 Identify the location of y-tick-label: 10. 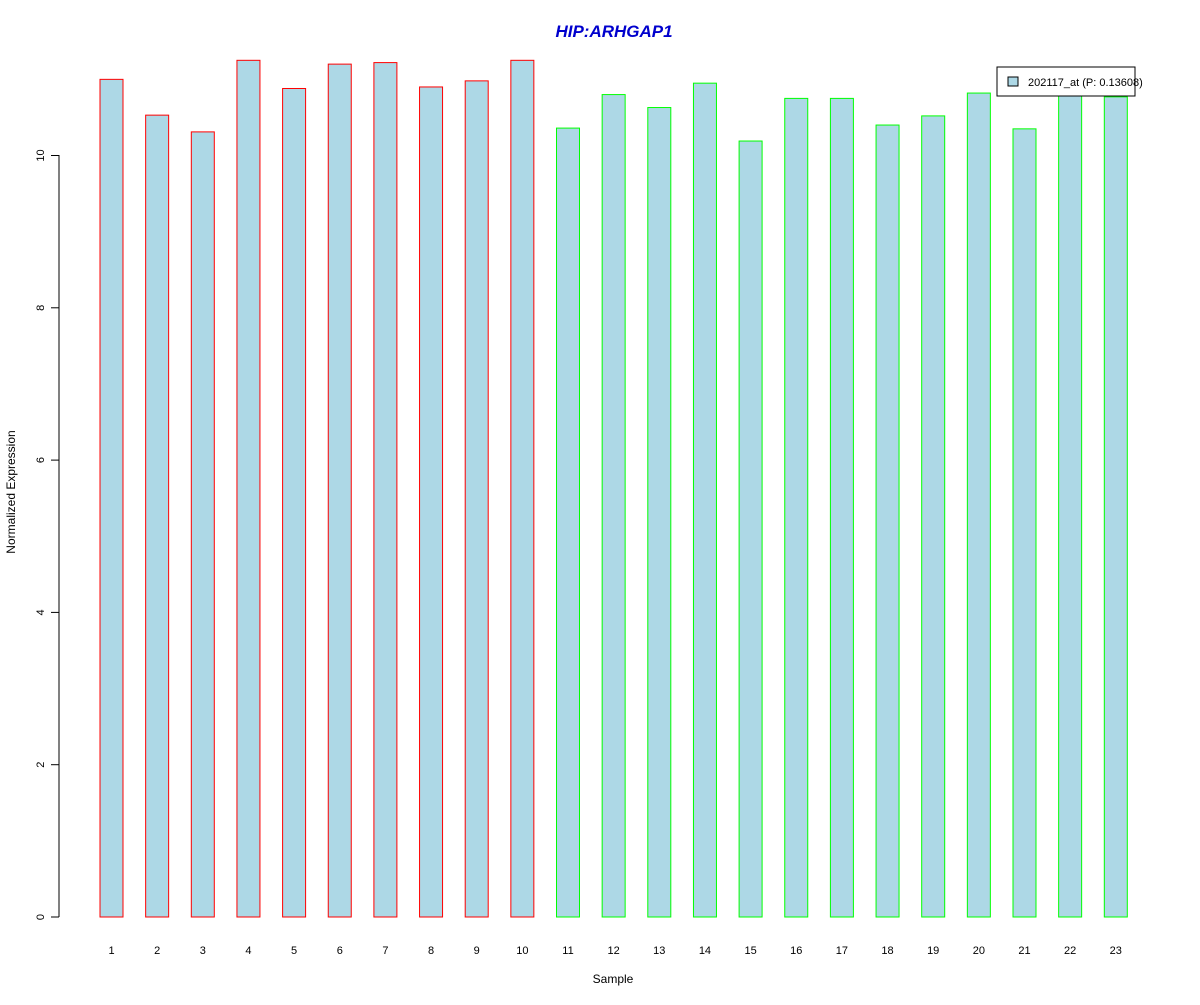
(41, 155).